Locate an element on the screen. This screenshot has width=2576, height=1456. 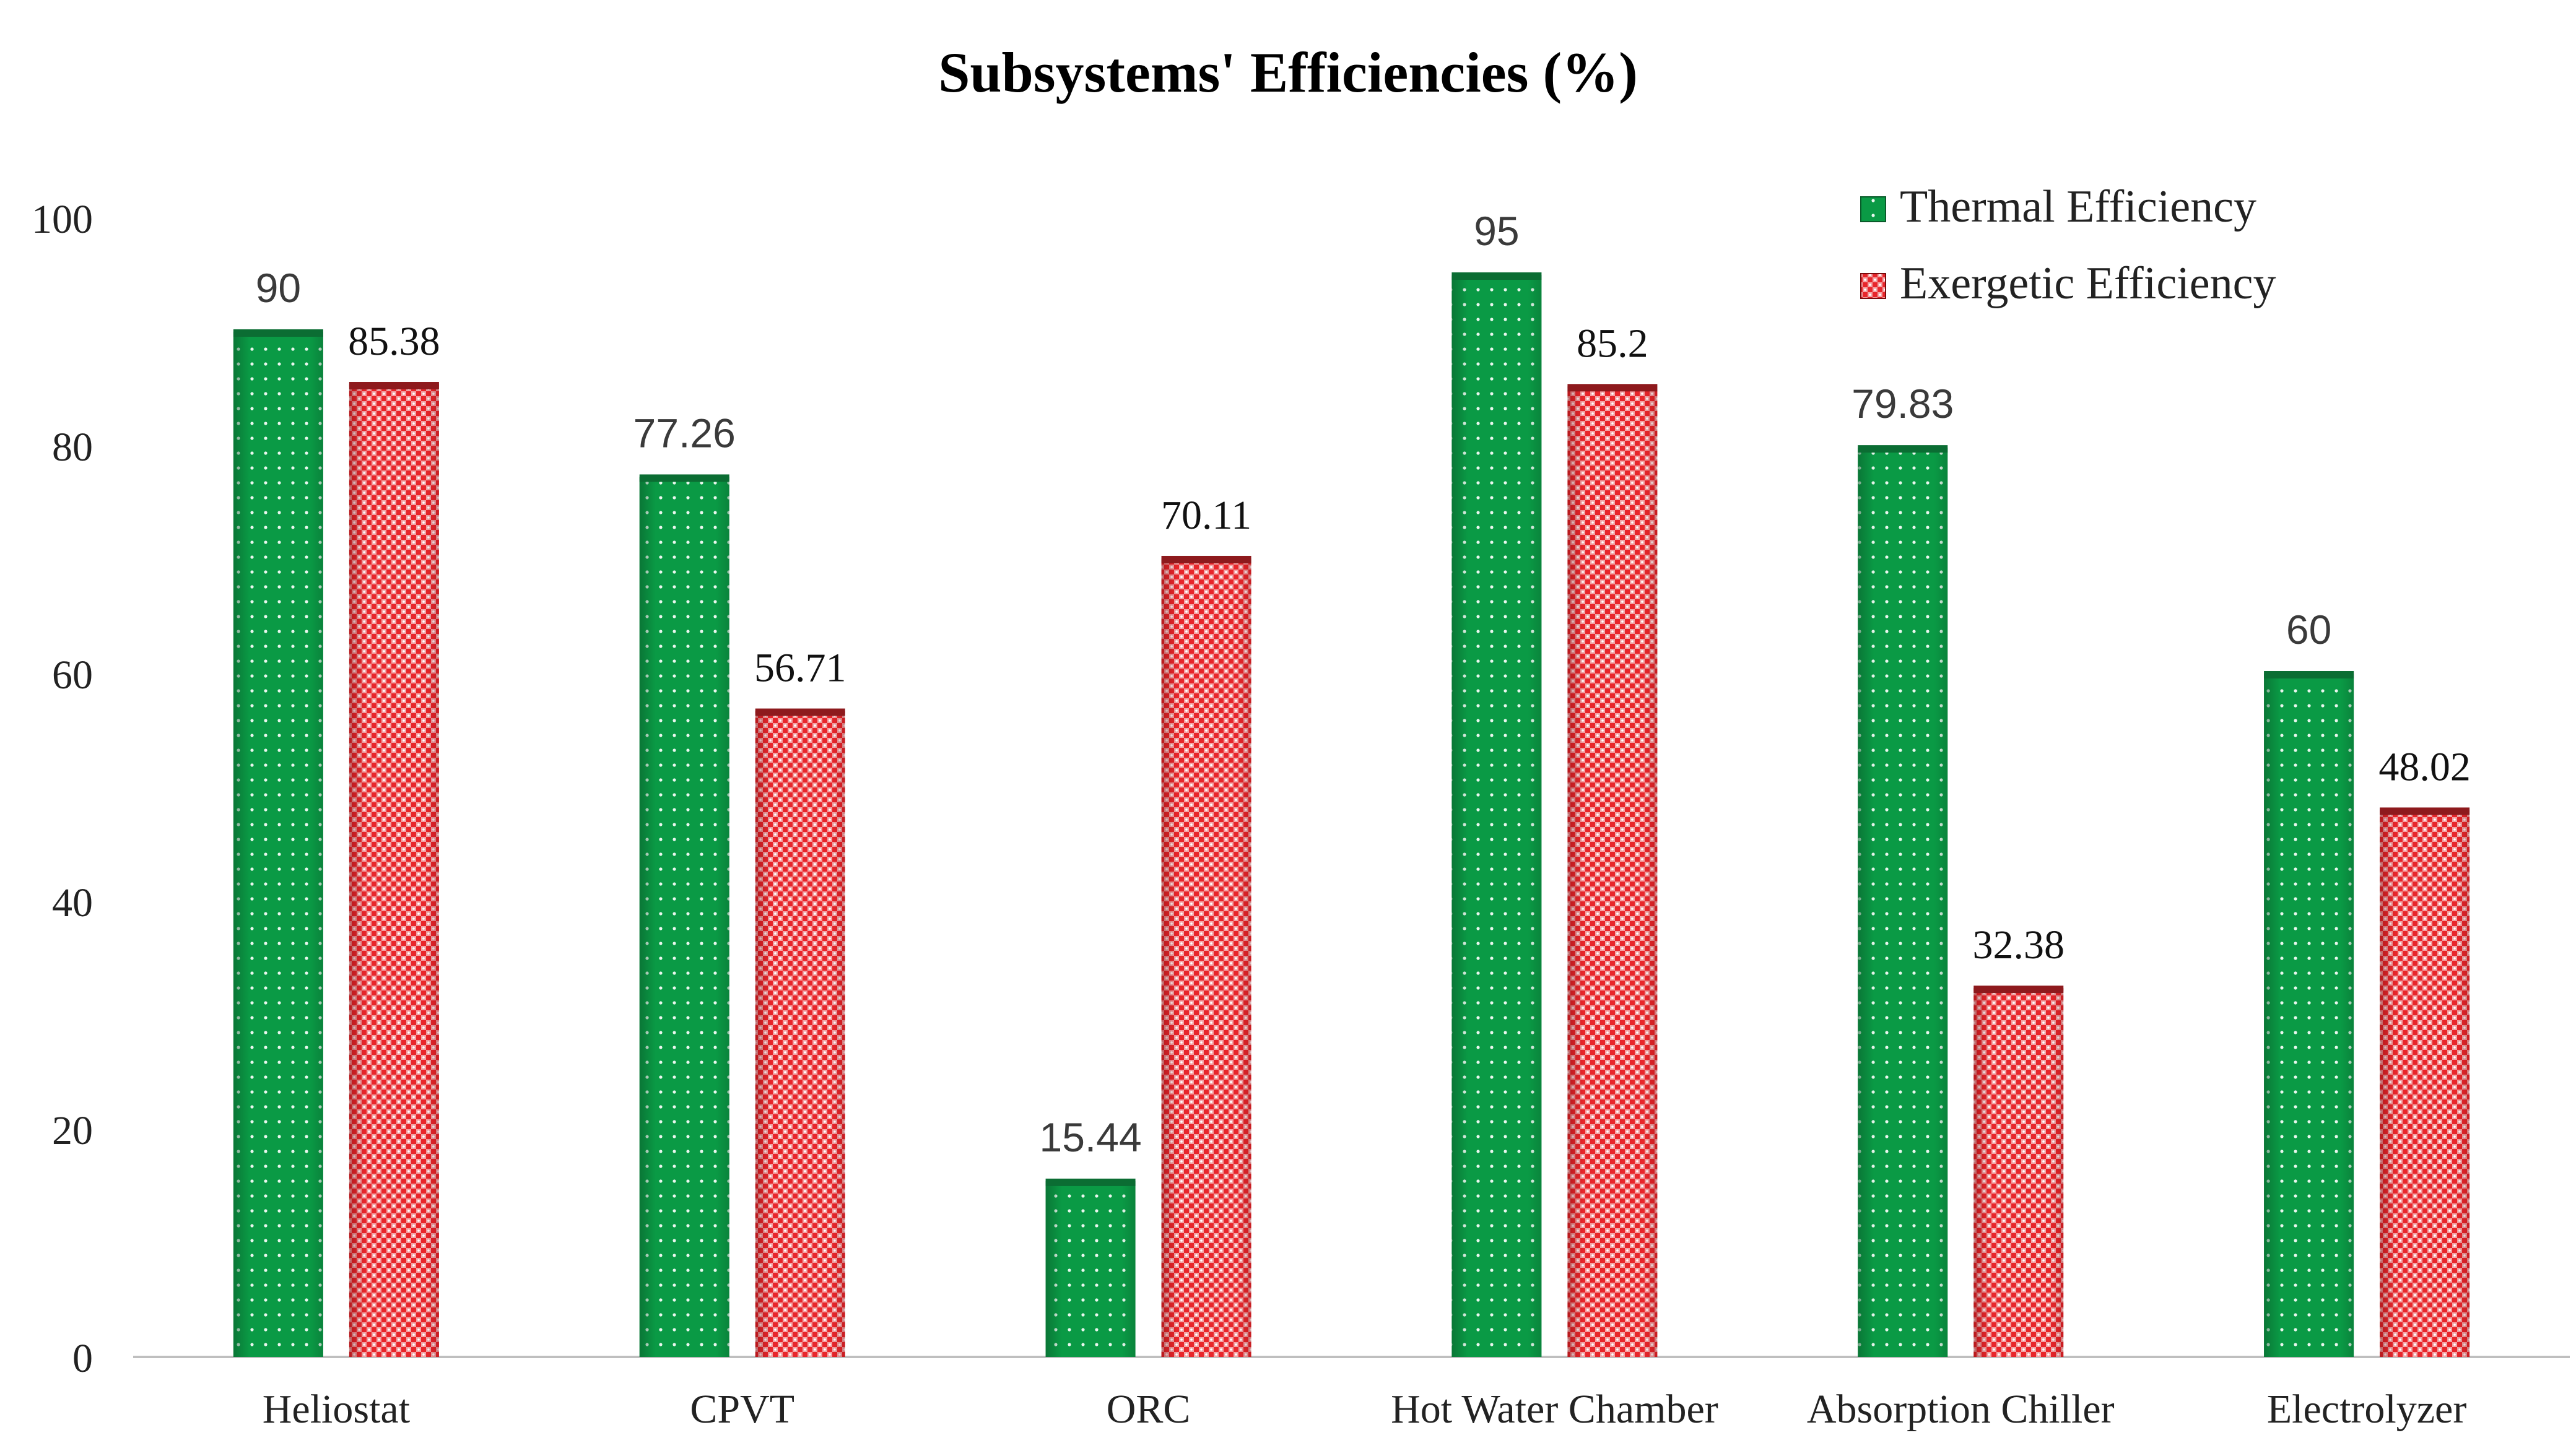
data-label-thermal: 77.26 is located at coordinates (685, 433).